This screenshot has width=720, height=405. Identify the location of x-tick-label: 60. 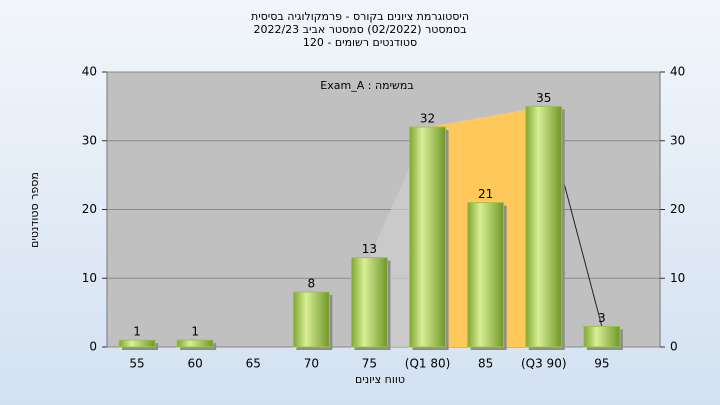
(195, 364).